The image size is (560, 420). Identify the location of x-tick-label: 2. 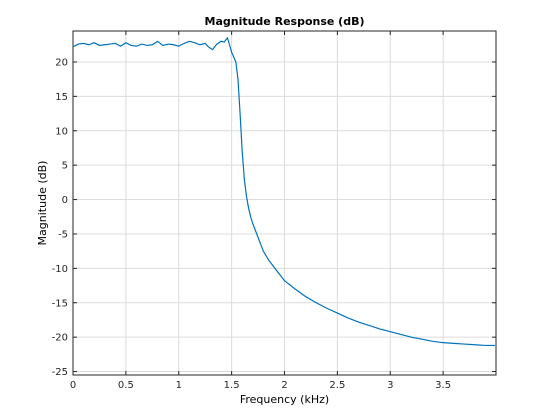
(284, 385).